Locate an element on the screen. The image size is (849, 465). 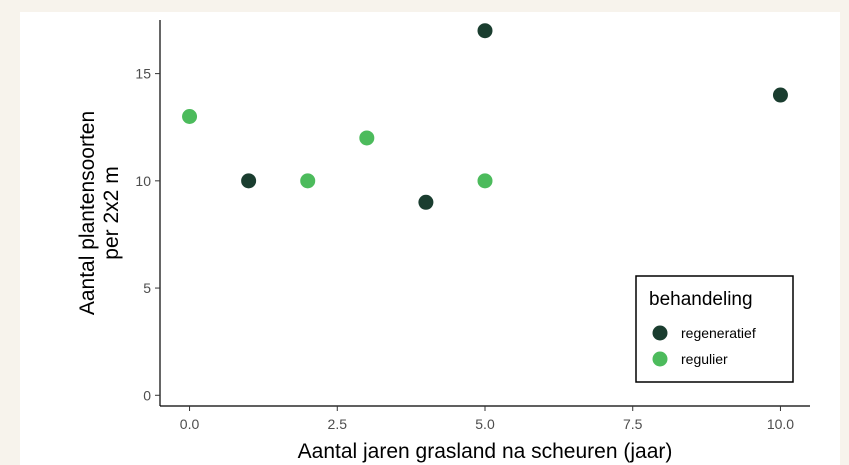
legend: behandeling regeneratief regulier is located at coordinates (714, 329).